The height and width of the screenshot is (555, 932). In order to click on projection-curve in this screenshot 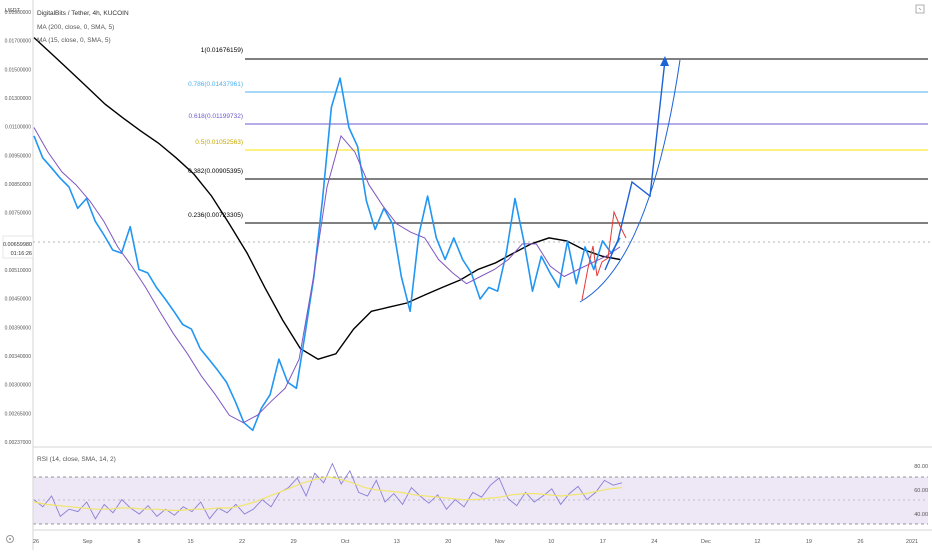, I will do `click(630, 181)`.